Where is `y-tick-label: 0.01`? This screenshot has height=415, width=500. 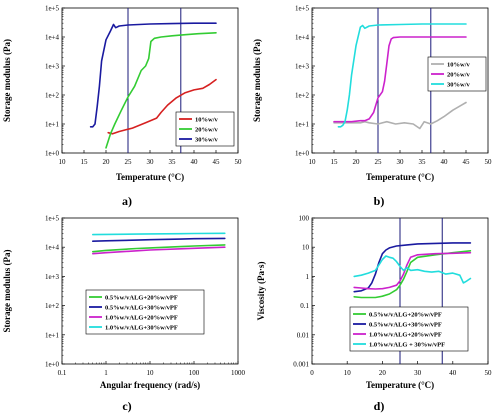 y-tick-label: 0.01 is located at coordinates (303, 335).